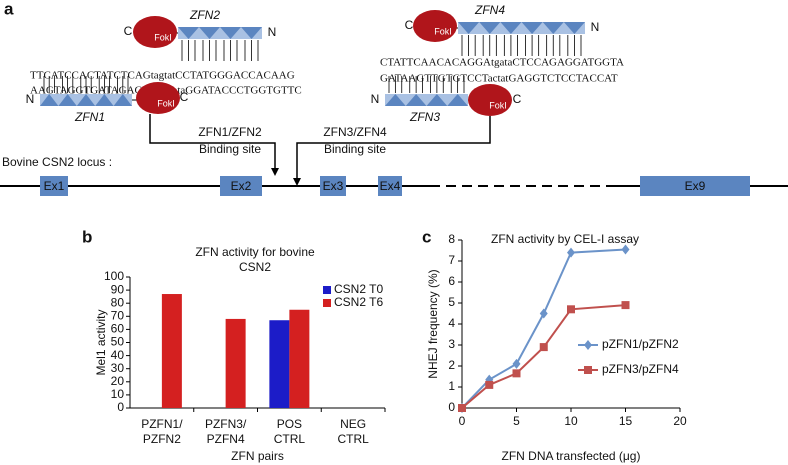 The height and width of the screenshot is (465, 788). Describe the element at coordinates (118, 355) in the screenshot. I see `y-tick-label: 40` at that location.